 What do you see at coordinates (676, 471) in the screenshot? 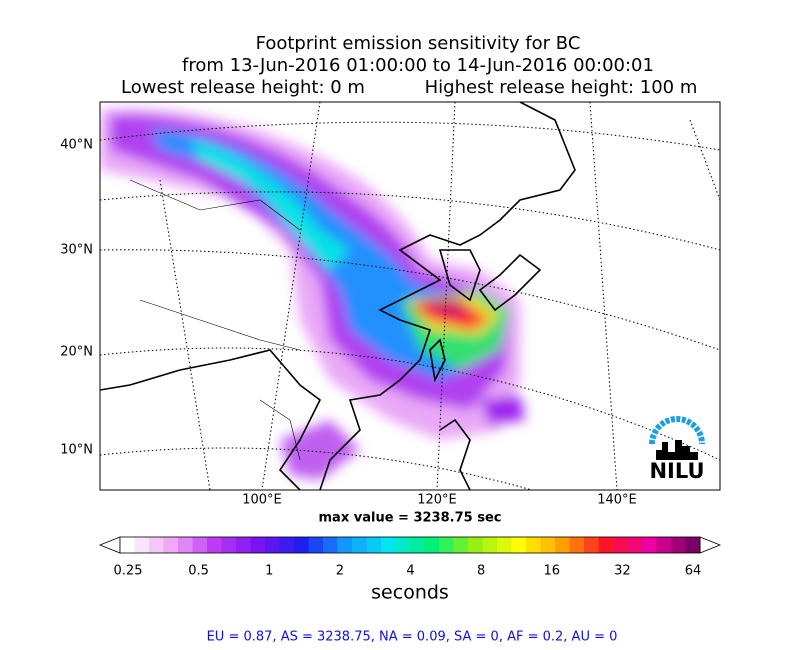
I see `logo-text: NILU` at bounding box center [676, 471].